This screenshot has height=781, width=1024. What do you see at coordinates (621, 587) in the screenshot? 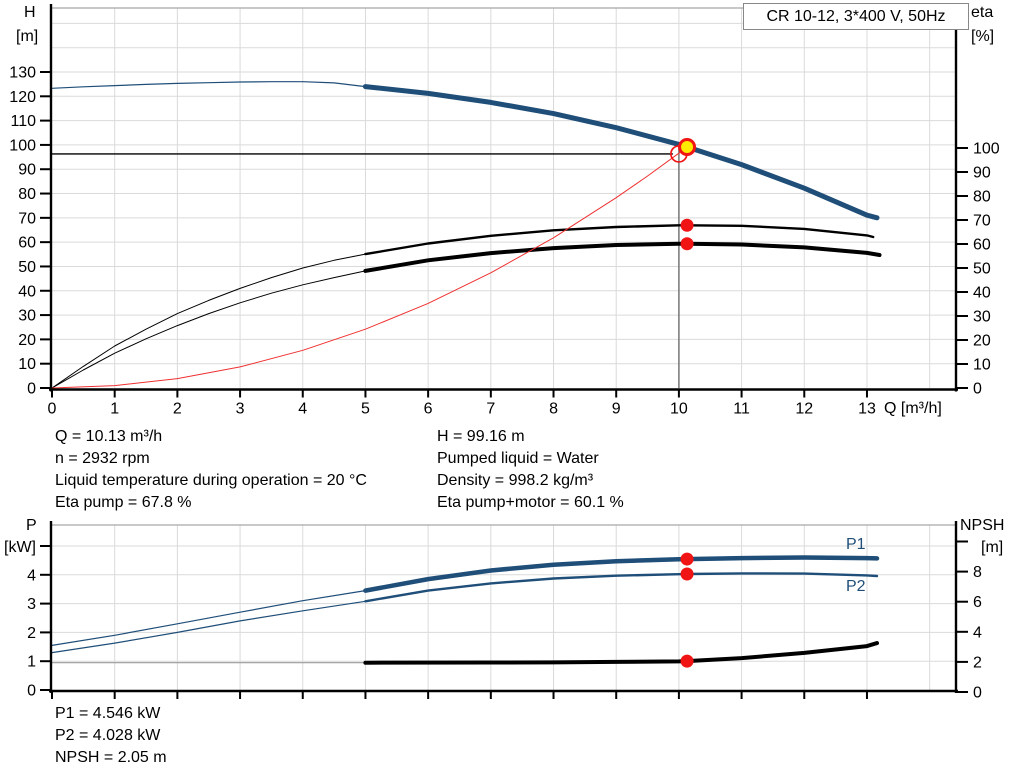
I see `p2-curve` at bounding box center [621, 587].